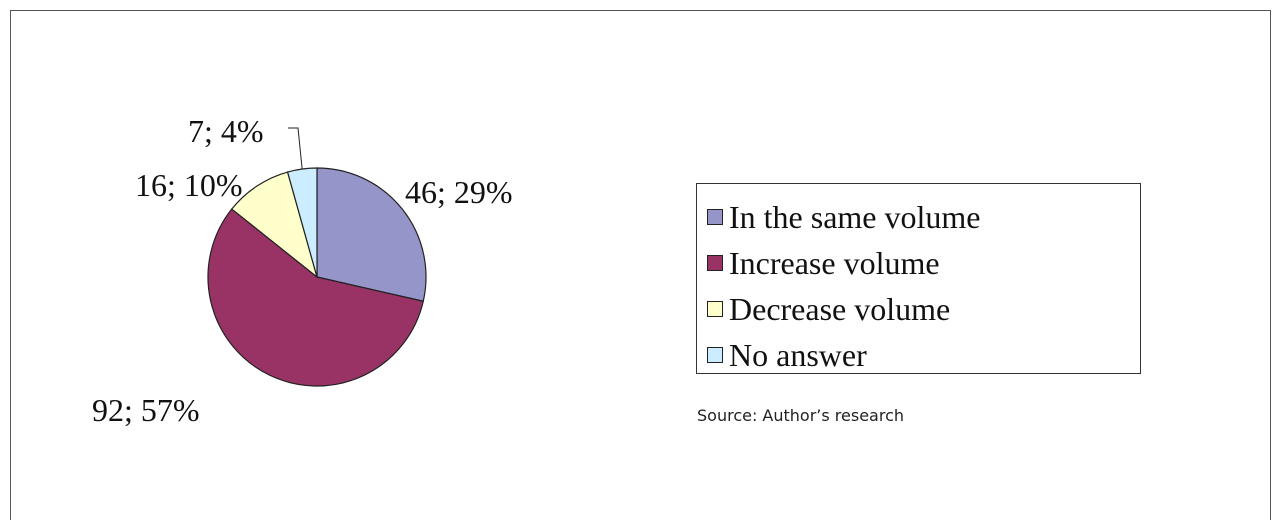 The height and width of the screenshot is (520, 1274). What do you see at coordinates (459, 192) in the screenshot?
I see `data-label-same-volume: 46; 29%` at bounding box center [459, 192].